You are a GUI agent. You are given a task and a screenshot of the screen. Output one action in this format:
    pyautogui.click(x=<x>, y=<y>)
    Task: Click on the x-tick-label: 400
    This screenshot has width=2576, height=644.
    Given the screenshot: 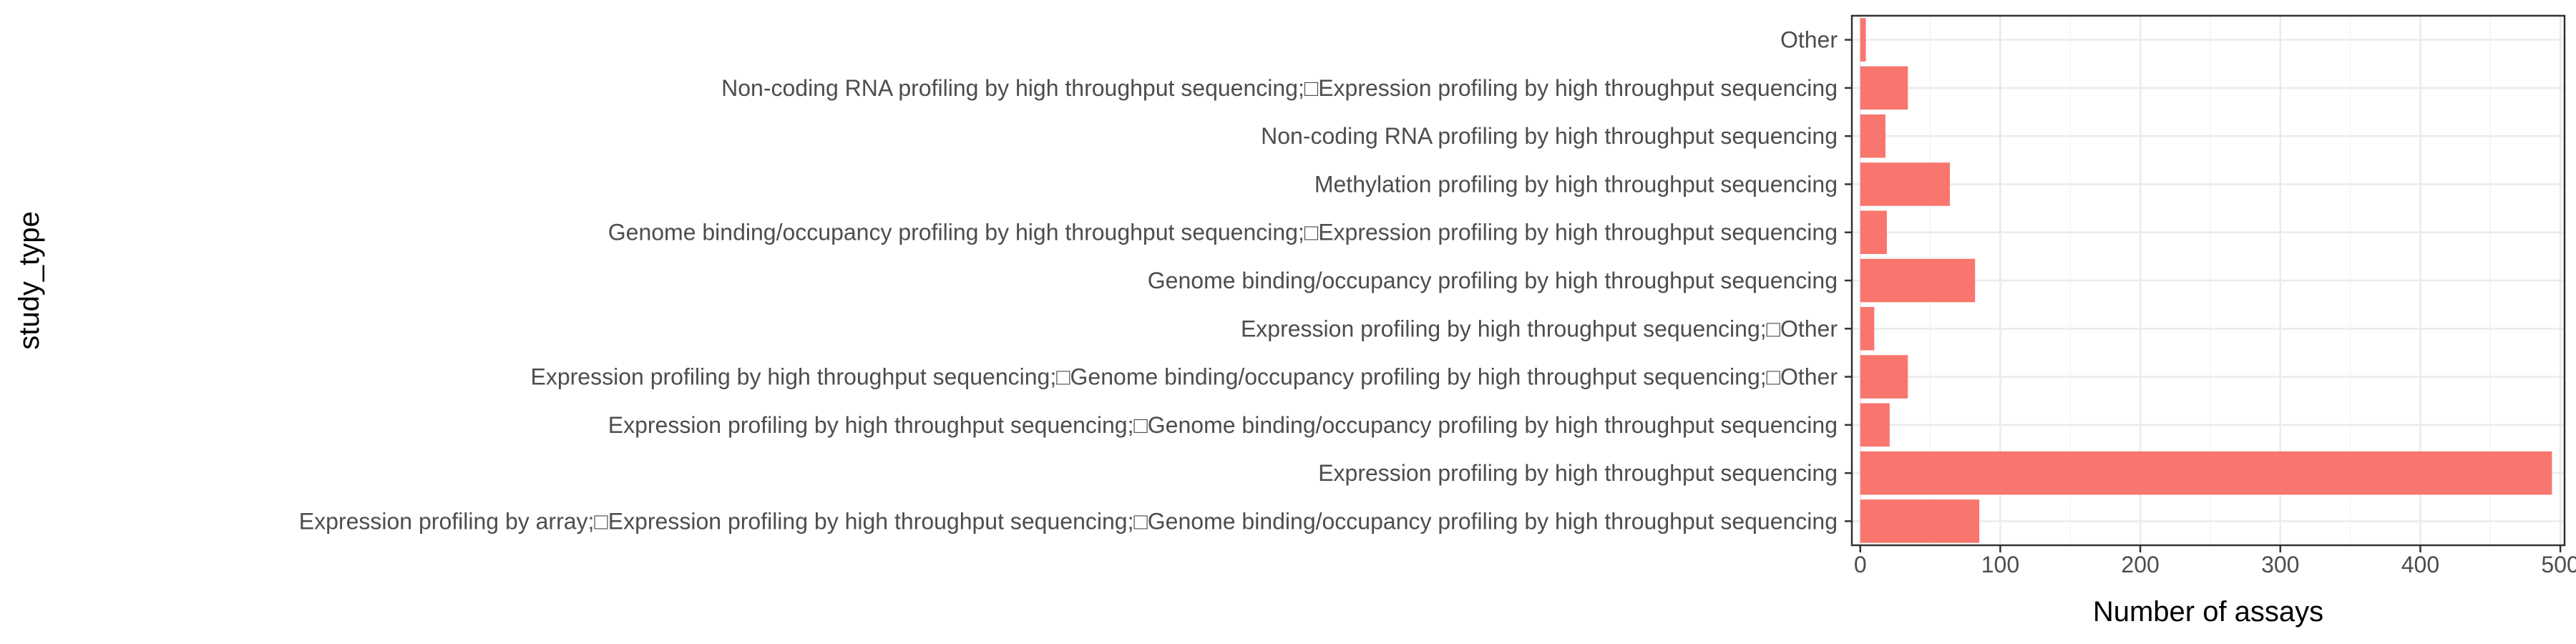 What is the action you would take?
    pyautogui.click(x=2420, y=564)
    